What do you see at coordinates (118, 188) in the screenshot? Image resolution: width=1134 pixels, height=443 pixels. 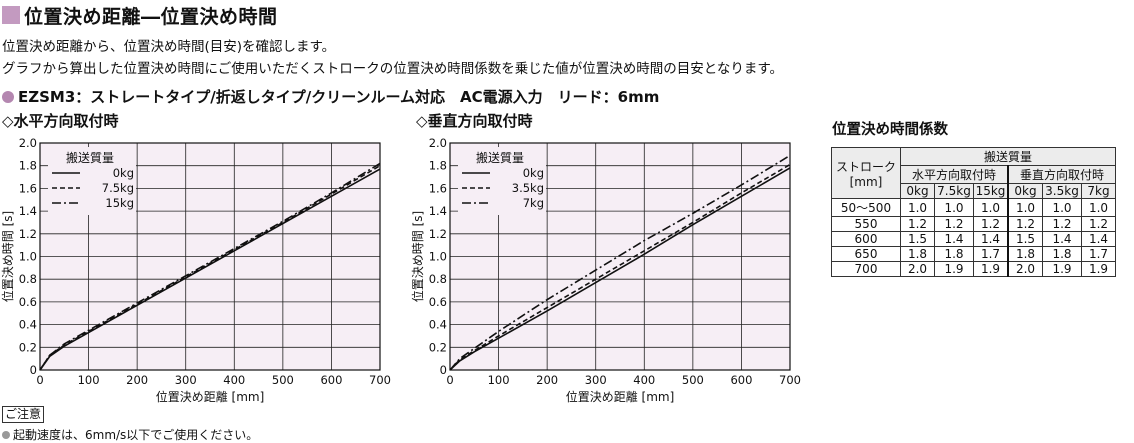 I see `legend-label: 7.5kg` at bounding box center [118, 188].